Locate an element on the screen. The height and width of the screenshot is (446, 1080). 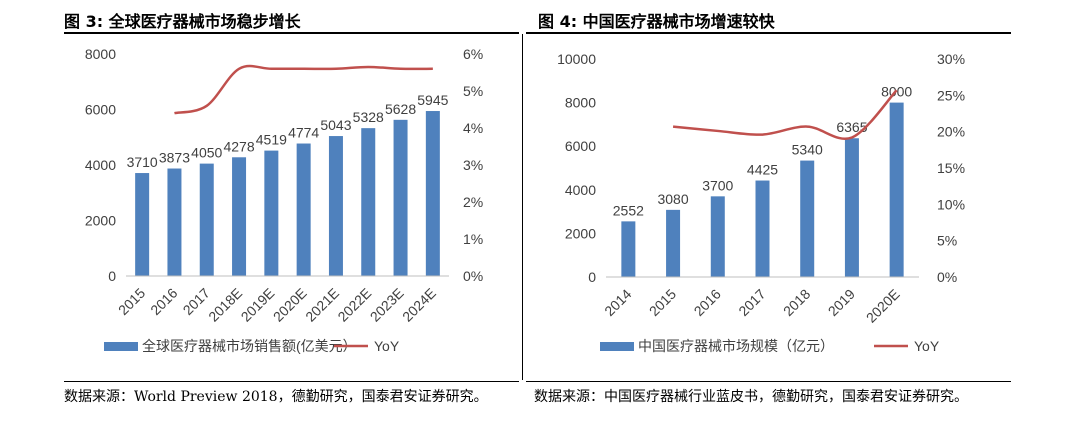
bar-data-label: 2552 is located at coordinates (628, 210).